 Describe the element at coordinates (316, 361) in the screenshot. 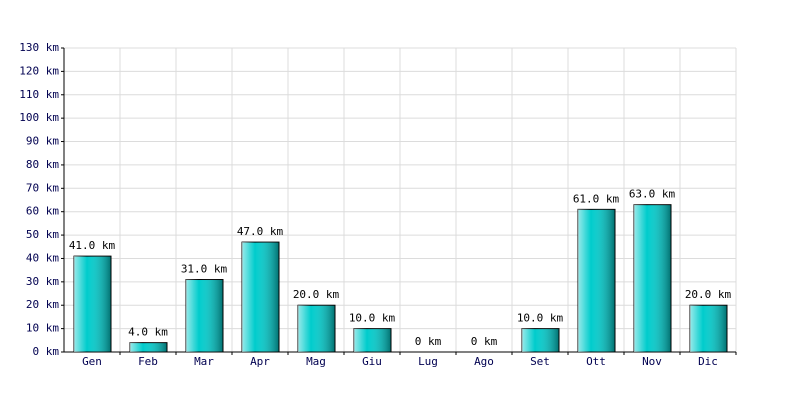

I see `x-tick-label: Mag` at that location.